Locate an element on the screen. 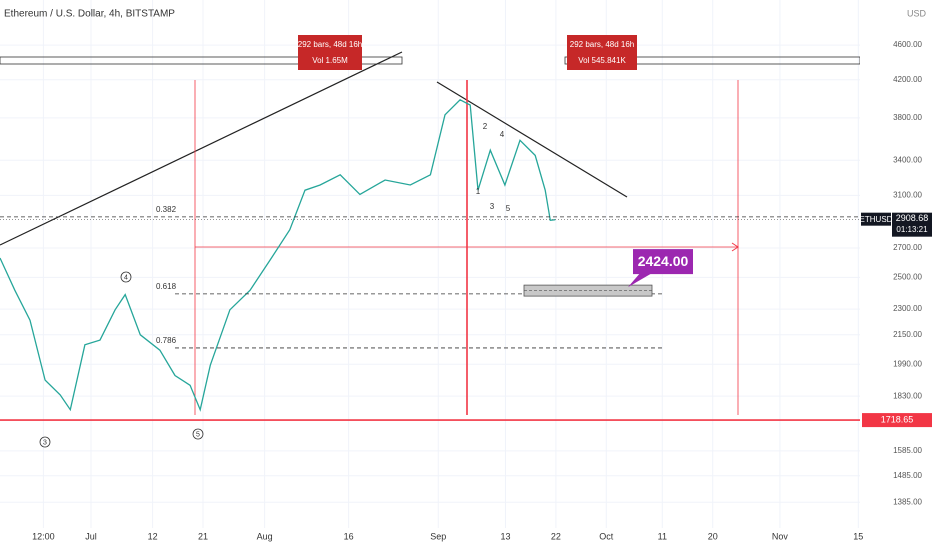 The image size is (932, 550). x-tick-label: 22 is located at coordinates (556, 536).